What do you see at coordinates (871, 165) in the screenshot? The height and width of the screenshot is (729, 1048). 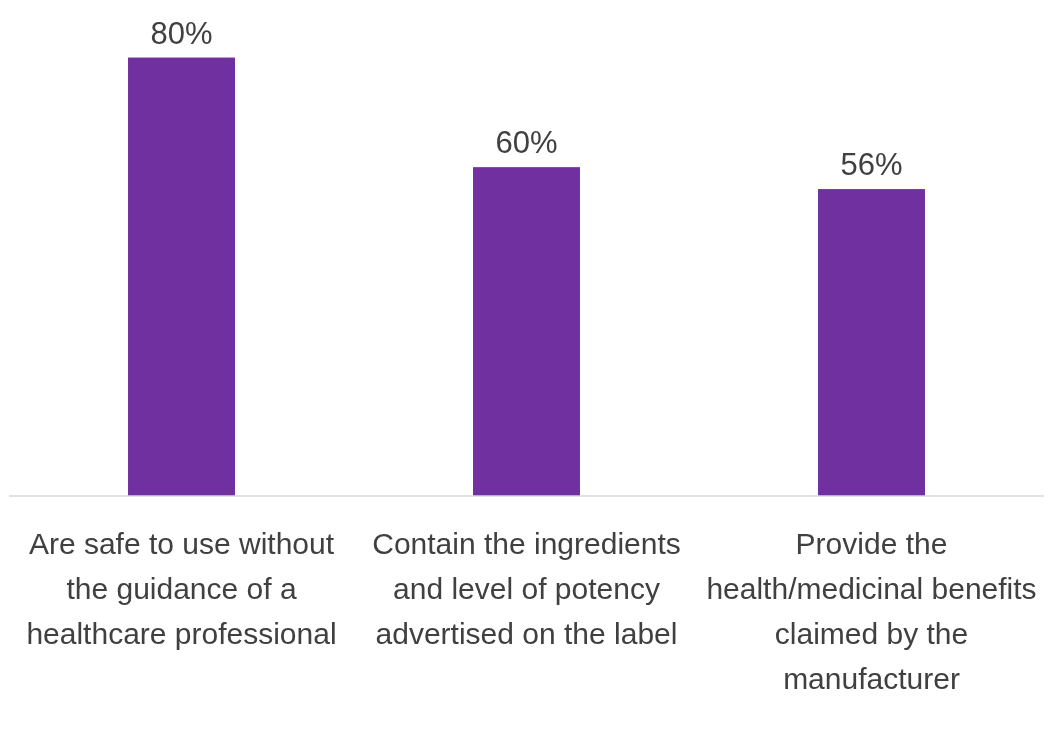 I see `data-label: 56%` at bounding box center [871, 165].